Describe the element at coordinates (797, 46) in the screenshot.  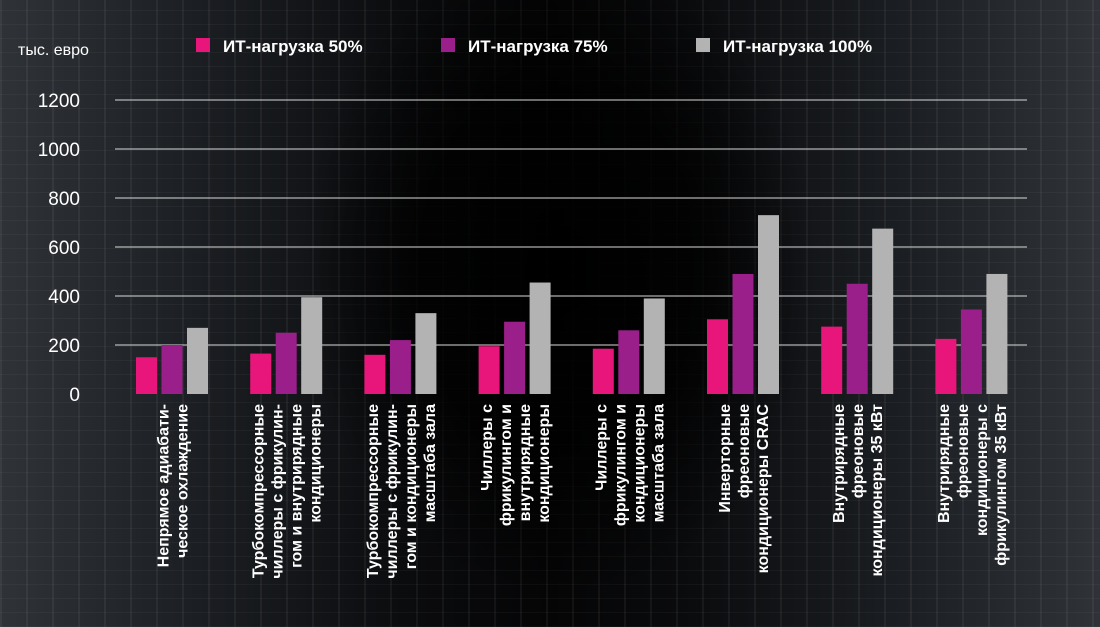
I see `legend-label: ИТ-нагрузка 100%` at that location.